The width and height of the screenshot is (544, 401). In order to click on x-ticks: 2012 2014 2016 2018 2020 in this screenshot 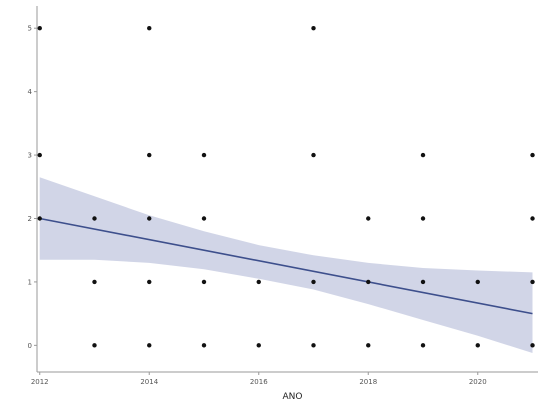, I will do `click(259, 379)`.